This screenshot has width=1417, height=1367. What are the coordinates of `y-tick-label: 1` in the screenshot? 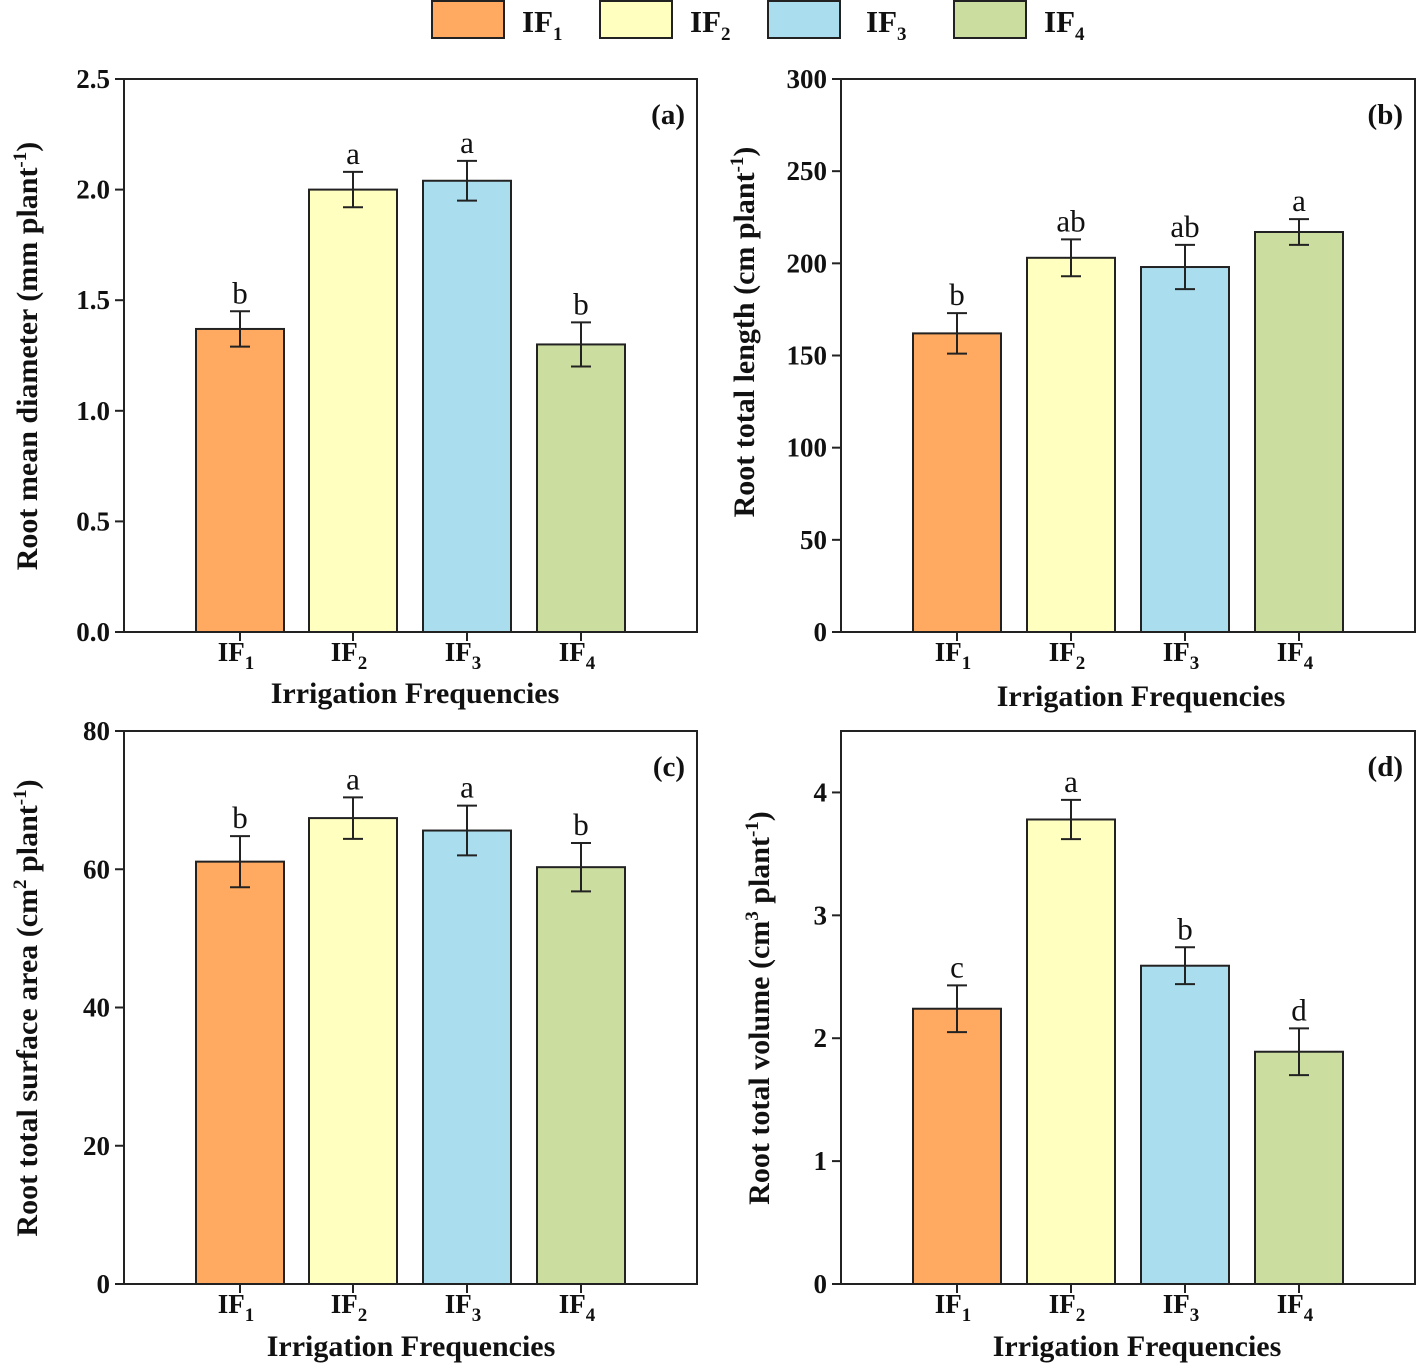 It's located at (821, 1161).